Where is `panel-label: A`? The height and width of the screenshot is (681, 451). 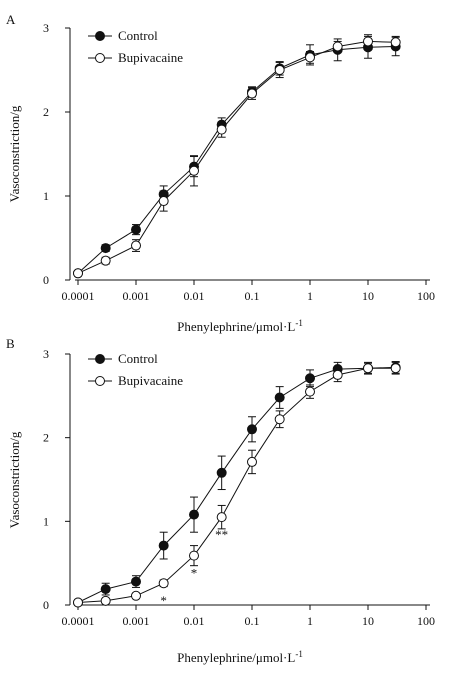
panel-label: A is located at coordinates (11, 19).